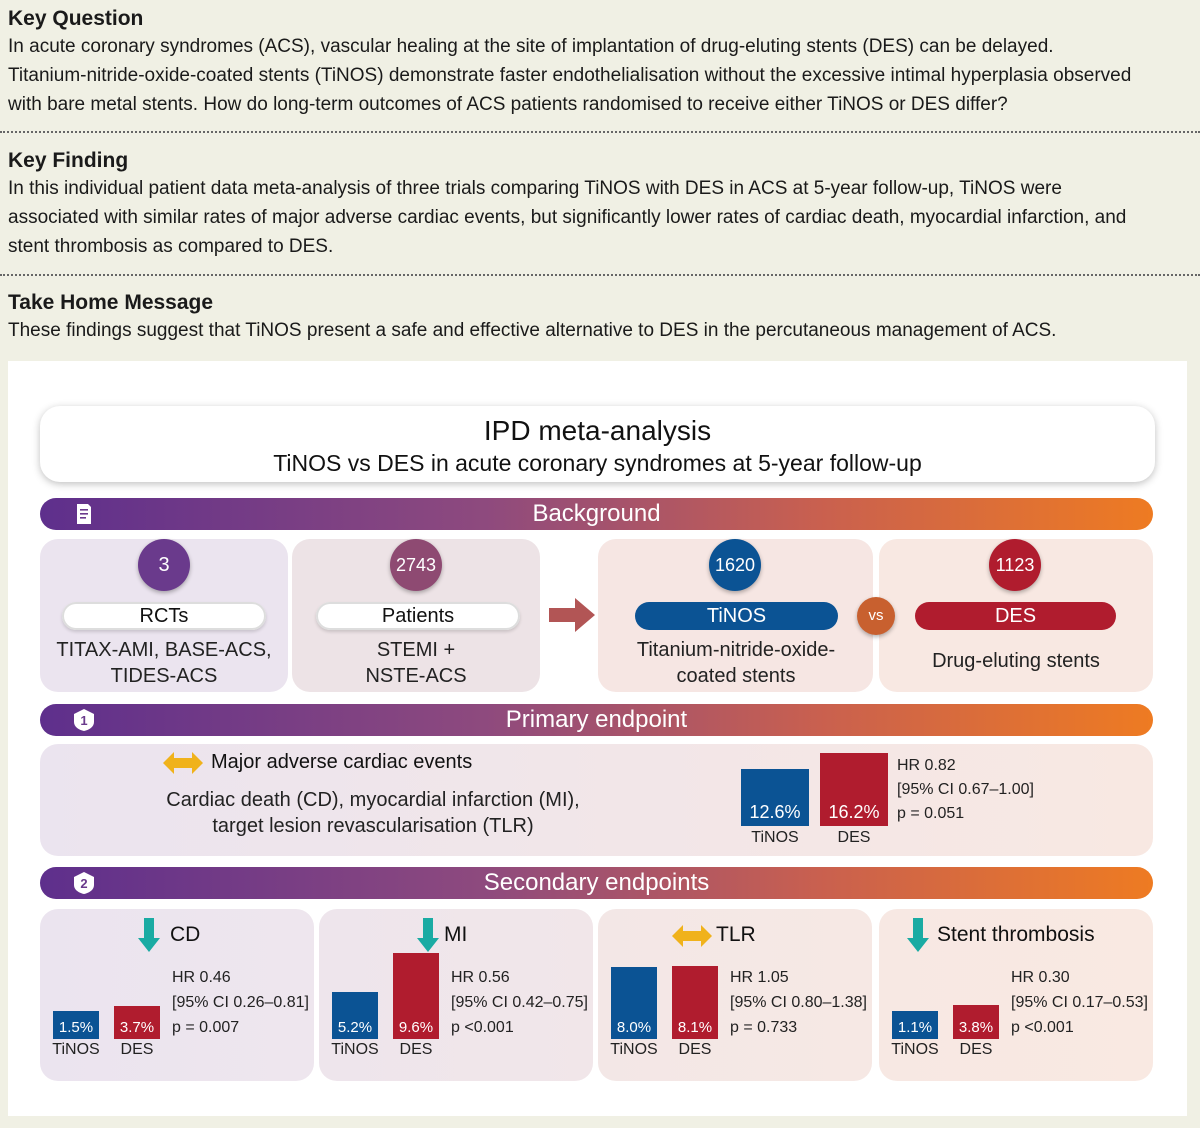 The height and width of the screenshot is (1128, 1200). I want to click on mace-desc-line: target lesion revascularisation (TLR), so click(373, 826).